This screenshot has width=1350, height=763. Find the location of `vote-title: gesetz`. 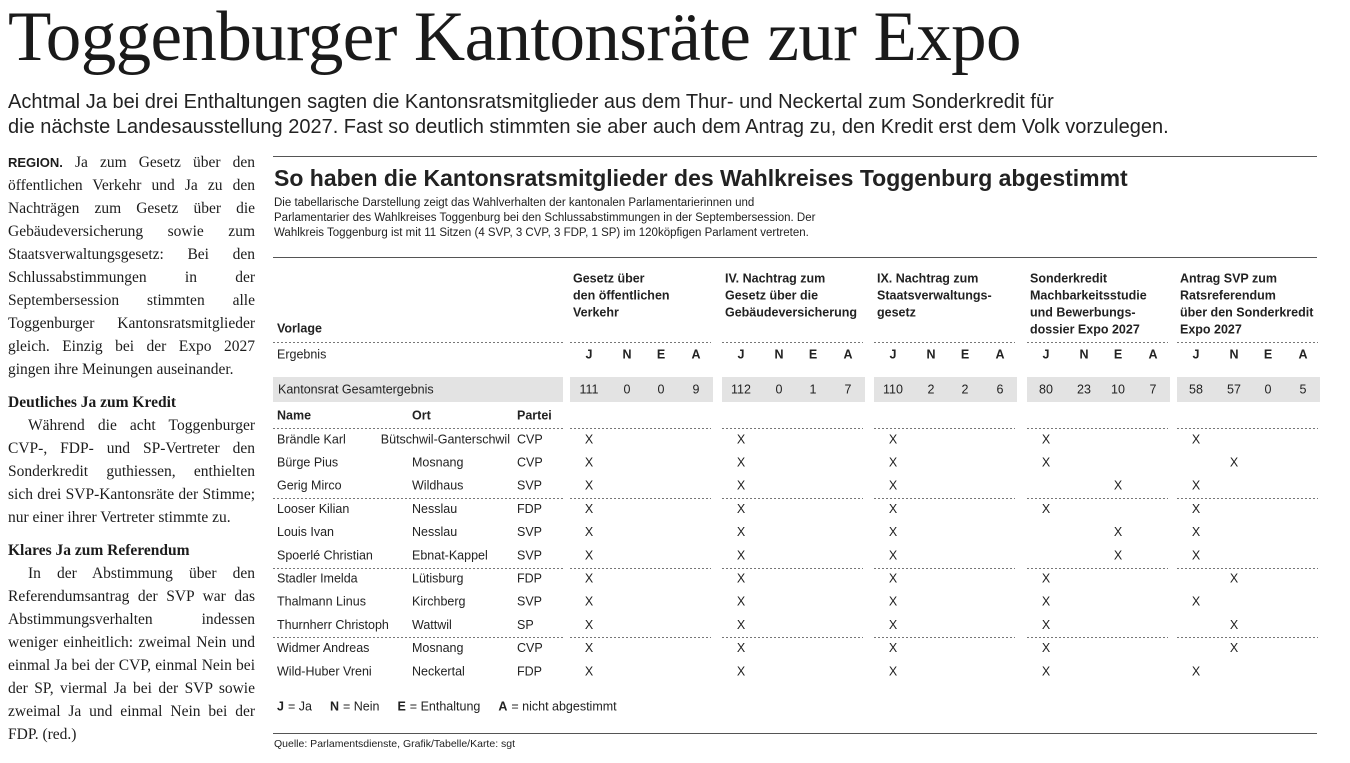

vote-title: gesetz is located at coordinates (896, 312).